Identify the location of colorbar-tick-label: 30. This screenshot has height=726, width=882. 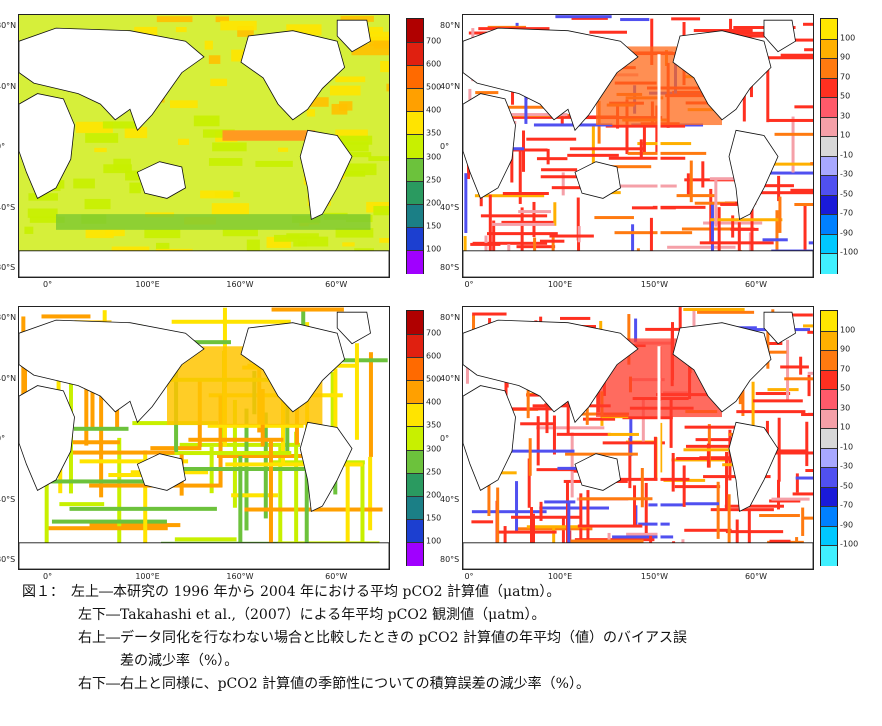
(845, 408).